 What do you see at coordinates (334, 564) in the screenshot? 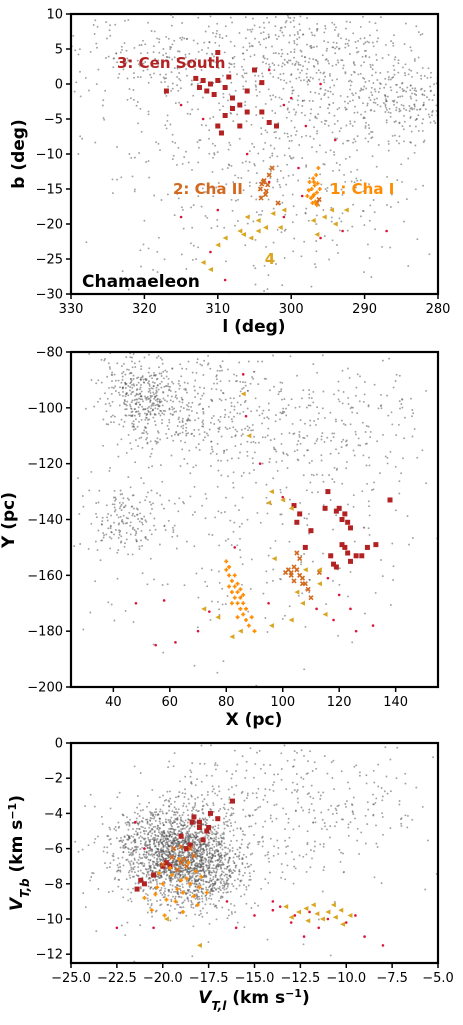
I see `square-member-point` at bounding box center [334, 564].